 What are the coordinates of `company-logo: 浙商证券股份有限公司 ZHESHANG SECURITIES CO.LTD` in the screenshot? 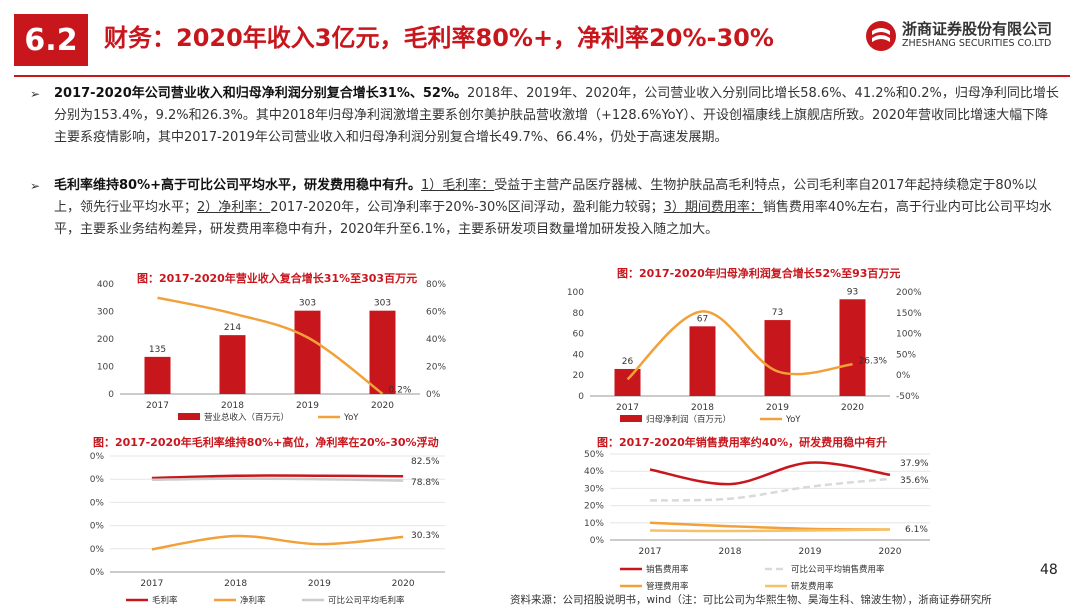 It's located at (967, 36).